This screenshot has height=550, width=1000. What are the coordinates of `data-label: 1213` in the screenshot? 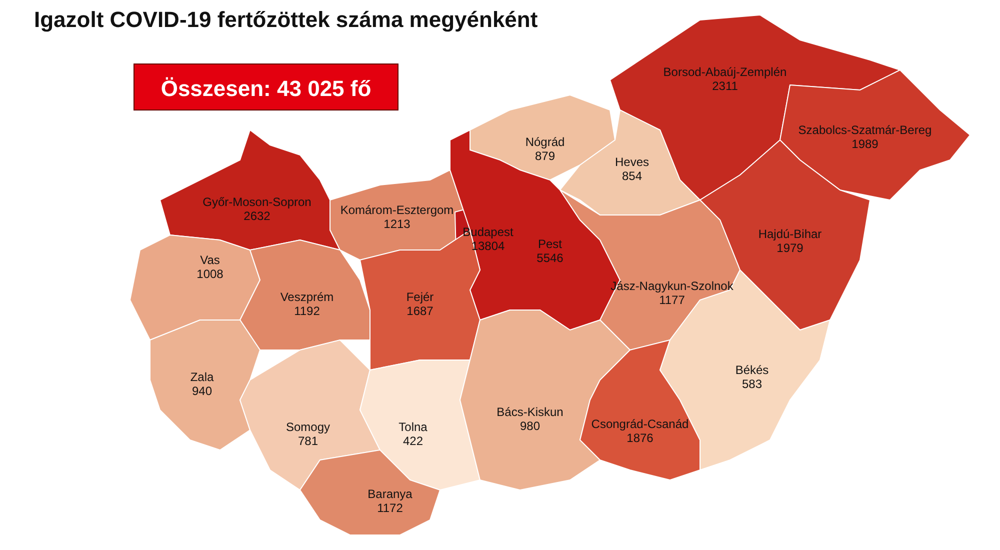 It's located at (397, 224).